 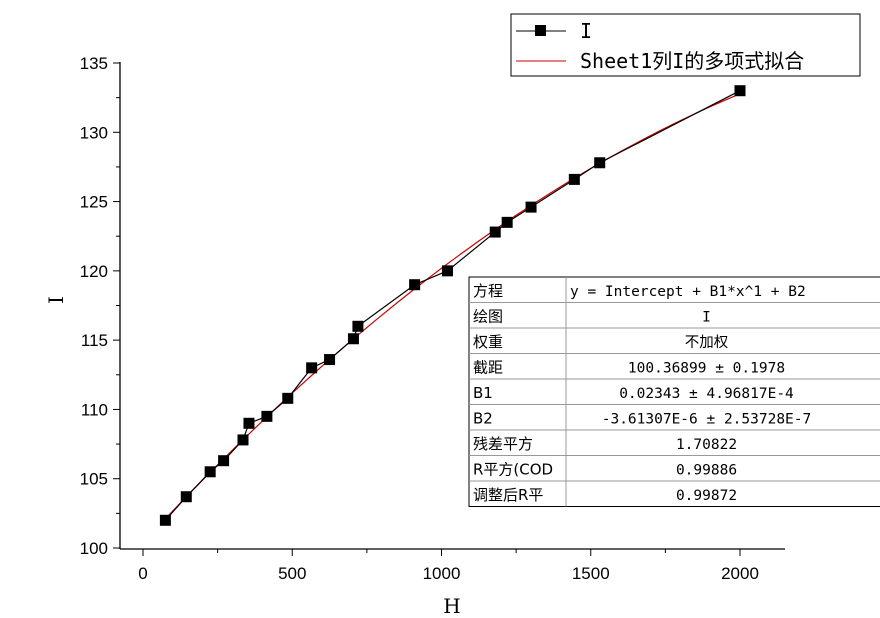 I want to click on table-row-label: 方程, so click(x=488, y=291).